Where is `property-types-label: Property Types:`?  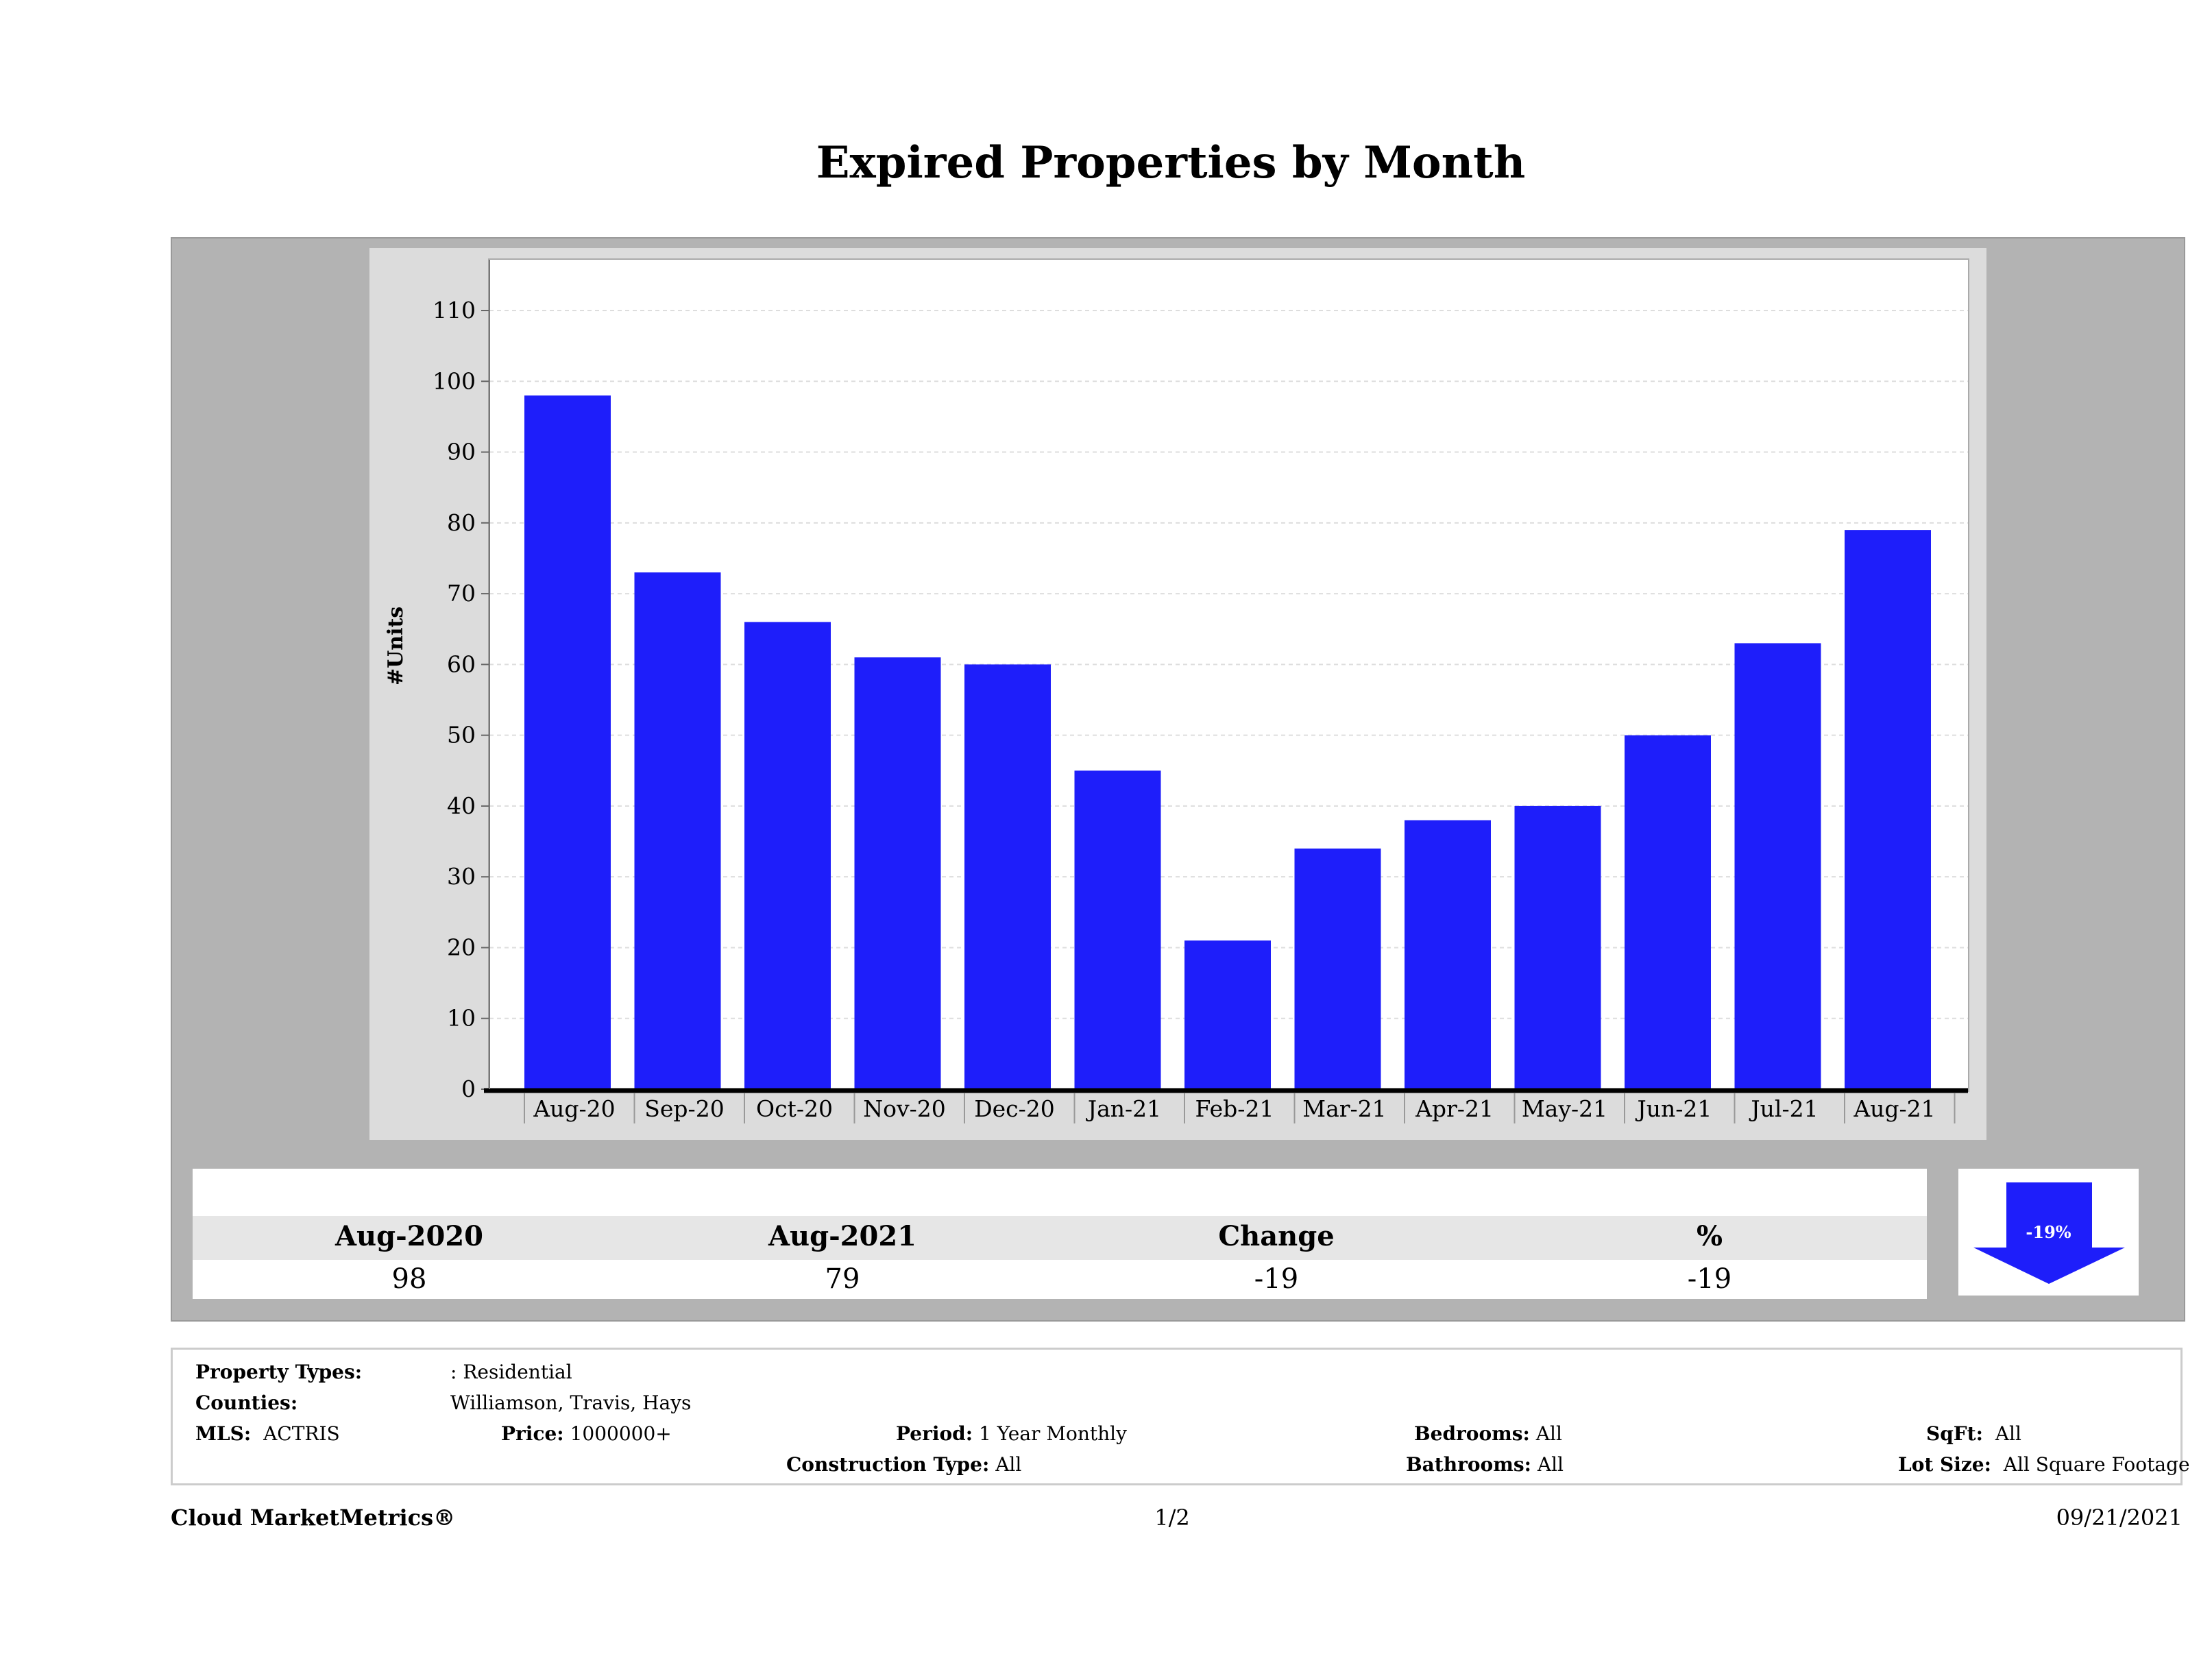 property-types-label: Property Types: is located at coordinates (279, 1372).